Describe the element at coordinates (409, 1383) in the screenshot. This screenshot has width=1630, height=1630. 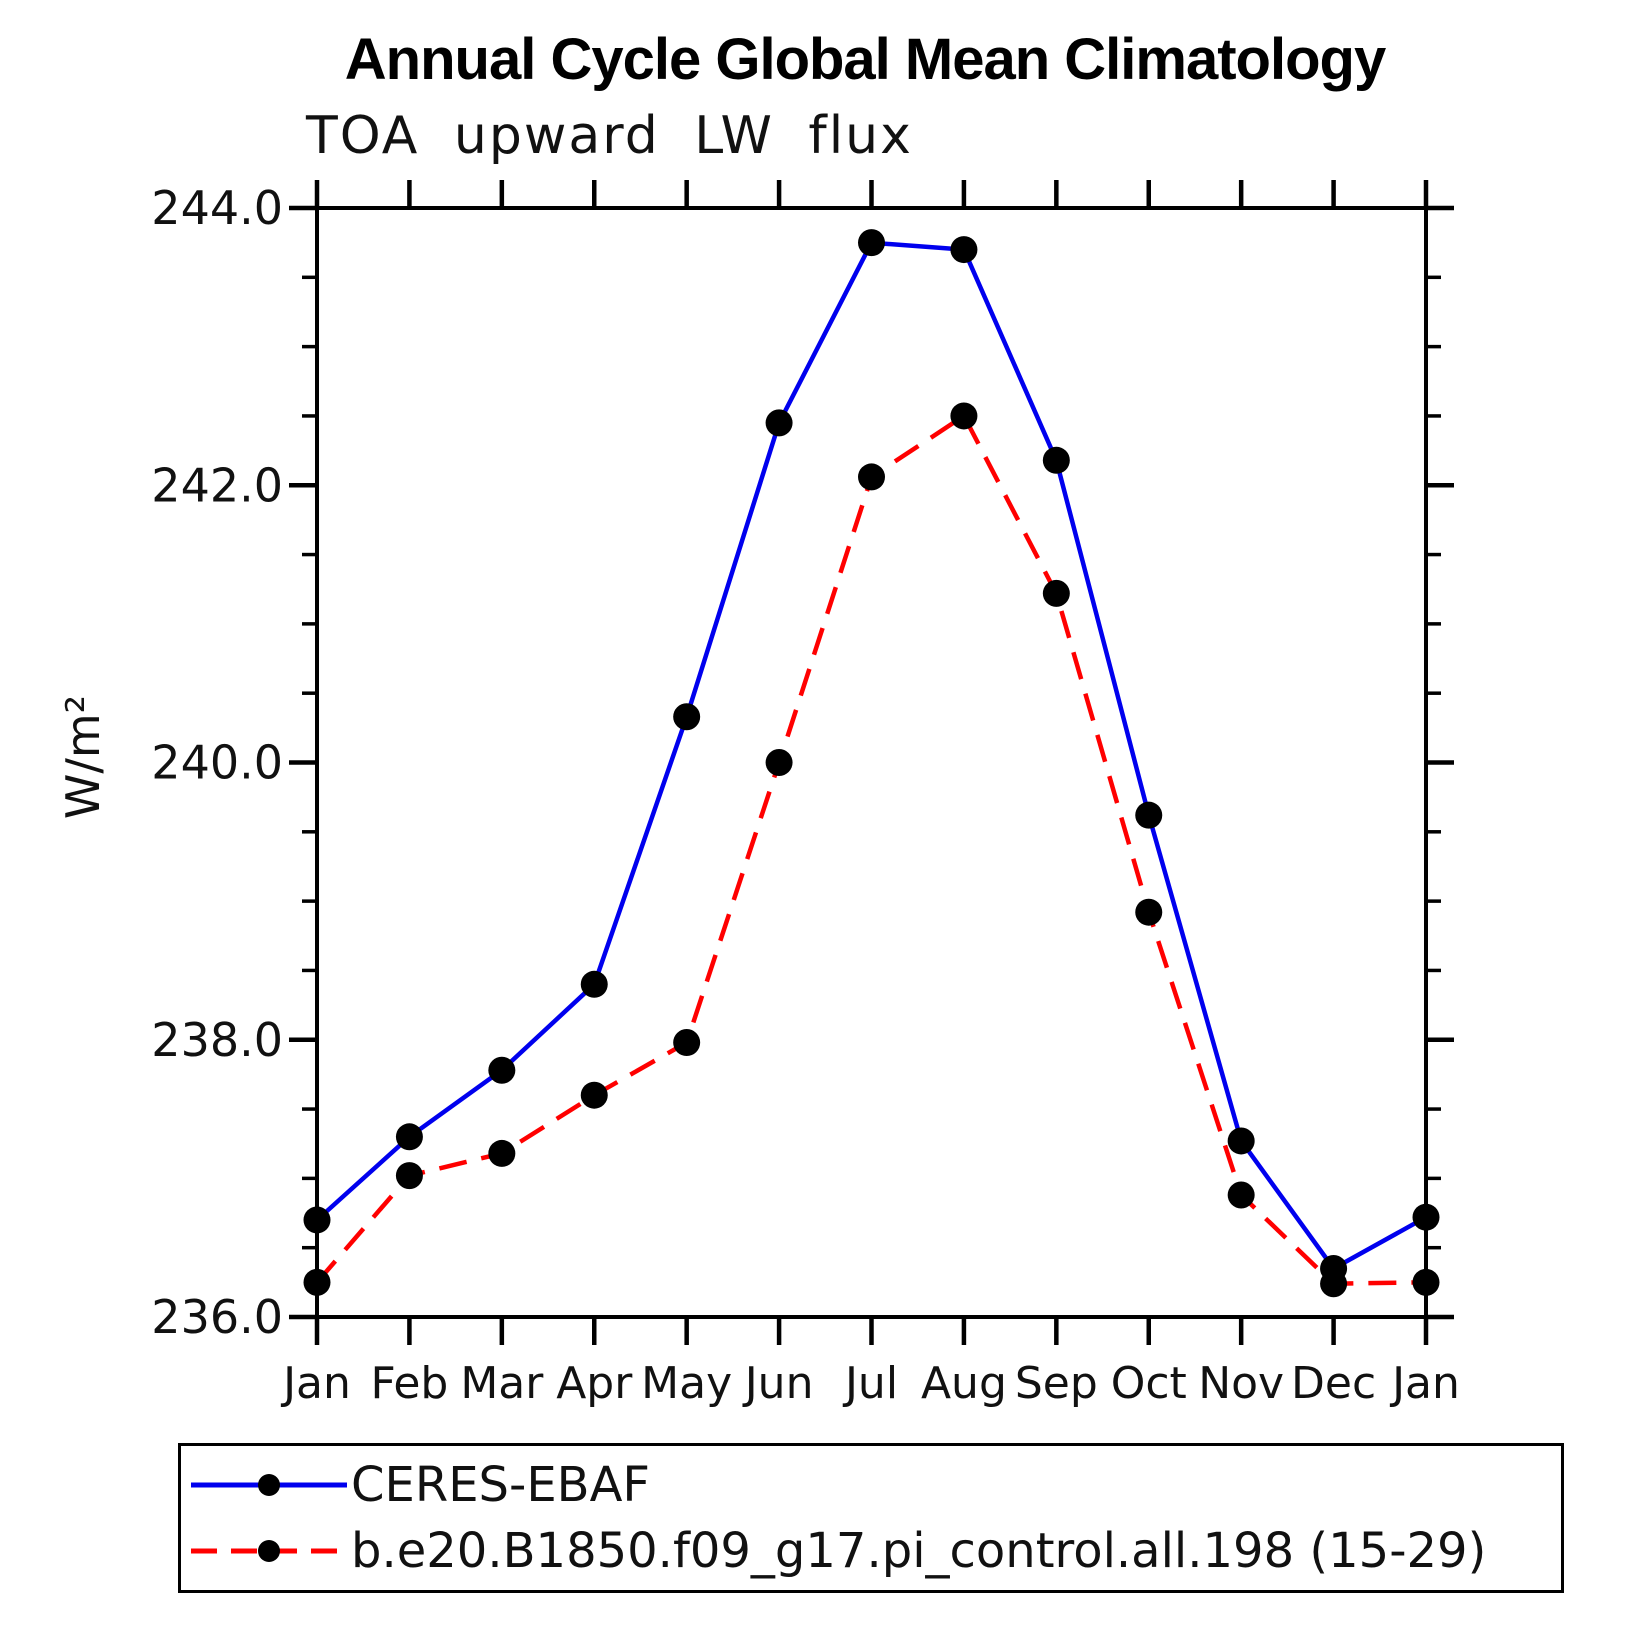
I see `svg-text: Feb` at that location.